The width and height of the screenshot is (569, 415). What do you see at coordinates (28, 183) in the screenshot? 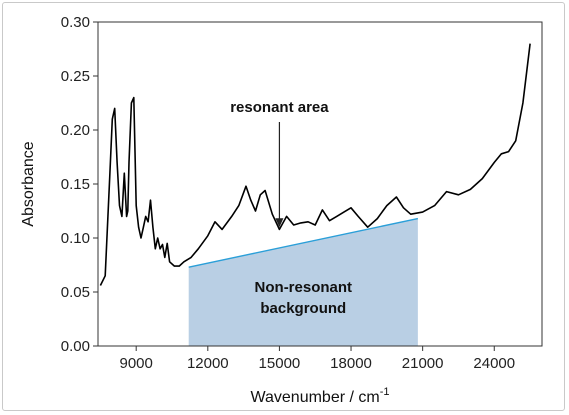
I see `y-axis-label: Absorbance` at bounding box center [28, 183].